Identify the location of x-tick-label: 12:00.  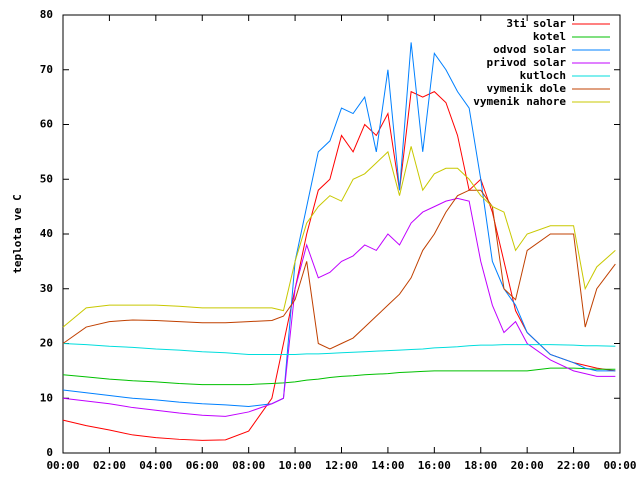
(341, 465).